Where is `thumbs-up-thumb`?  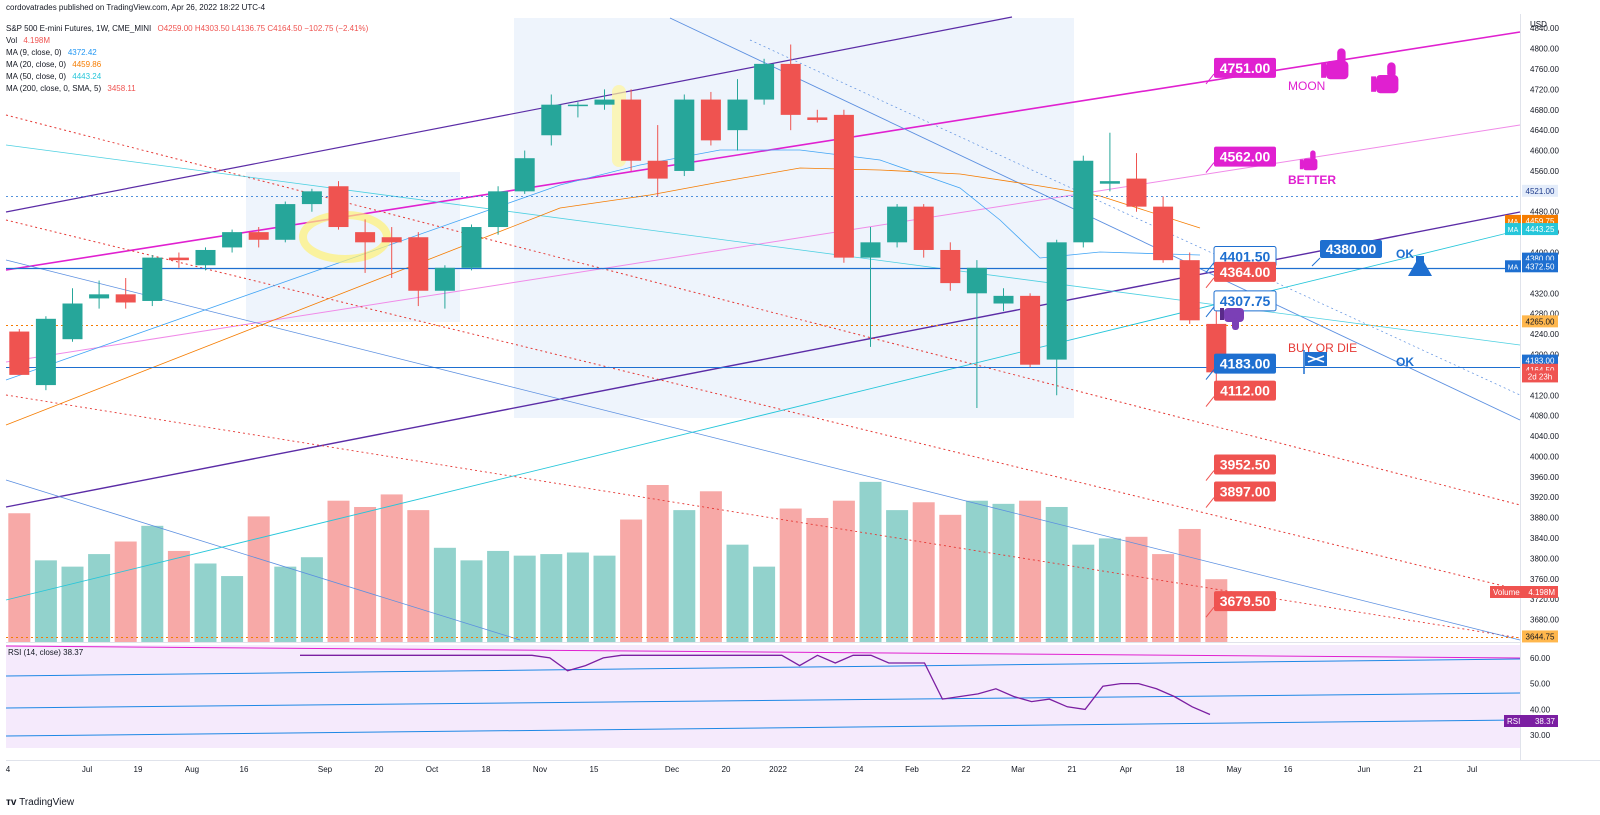 thumbs-up-thumb is located at coordinates (1313, 155).